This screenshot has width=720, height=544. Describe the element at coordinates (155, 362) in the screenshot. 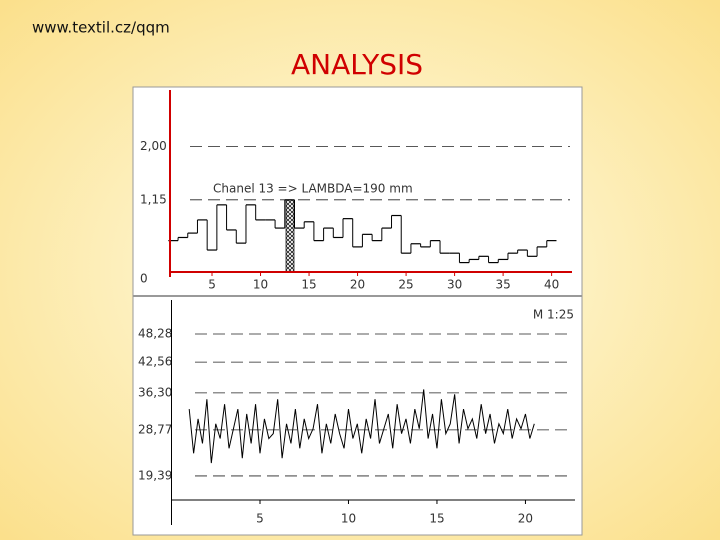

I see `y-tick-label: 42,56` at that location.